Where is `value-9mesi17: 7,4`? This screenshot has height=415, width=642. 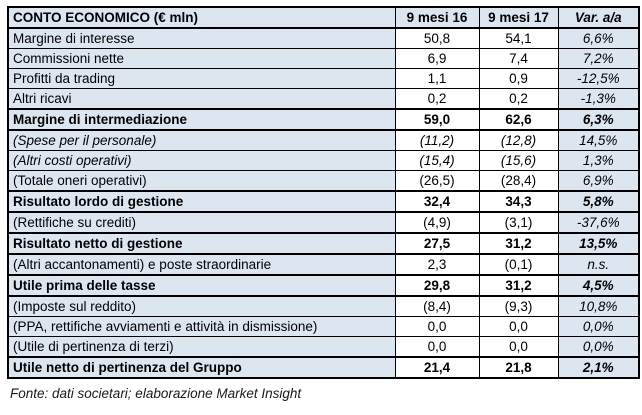 value-9mesi17: 7,4 is located at coordinates (518, 58).